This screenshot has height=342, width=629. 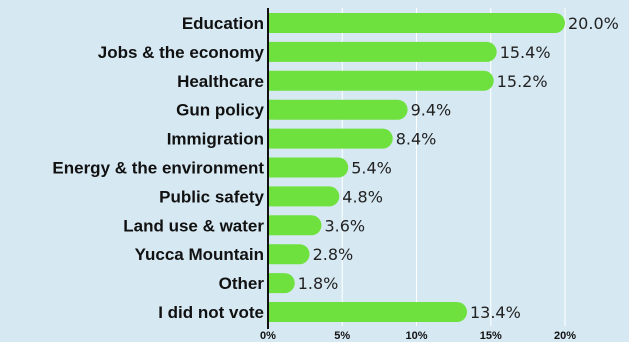 What do you see at coordinates (344, 225) in the screenshot?
I see `value-label: 3.6%` at bounding box center [344, 225].